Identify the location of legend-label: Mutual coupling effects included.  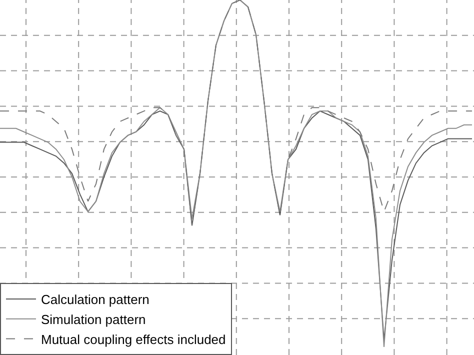
(133, 339).